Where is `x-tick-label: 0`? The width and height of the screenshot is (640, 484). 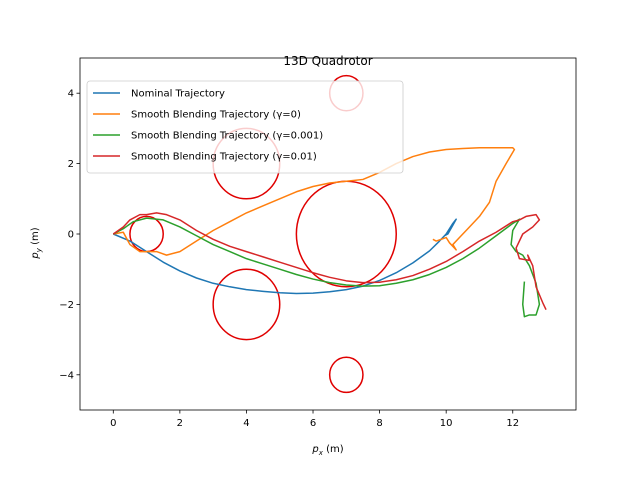
x-tick-label: 0 is located at coordinates (113, 423).